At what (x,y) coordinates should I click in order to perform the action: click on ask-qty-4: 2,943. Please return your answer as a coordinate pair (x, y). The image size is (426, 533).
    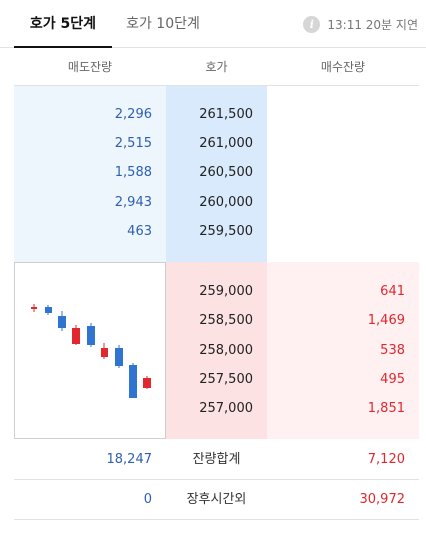
    Looking at the image, I should click on (133, 202).